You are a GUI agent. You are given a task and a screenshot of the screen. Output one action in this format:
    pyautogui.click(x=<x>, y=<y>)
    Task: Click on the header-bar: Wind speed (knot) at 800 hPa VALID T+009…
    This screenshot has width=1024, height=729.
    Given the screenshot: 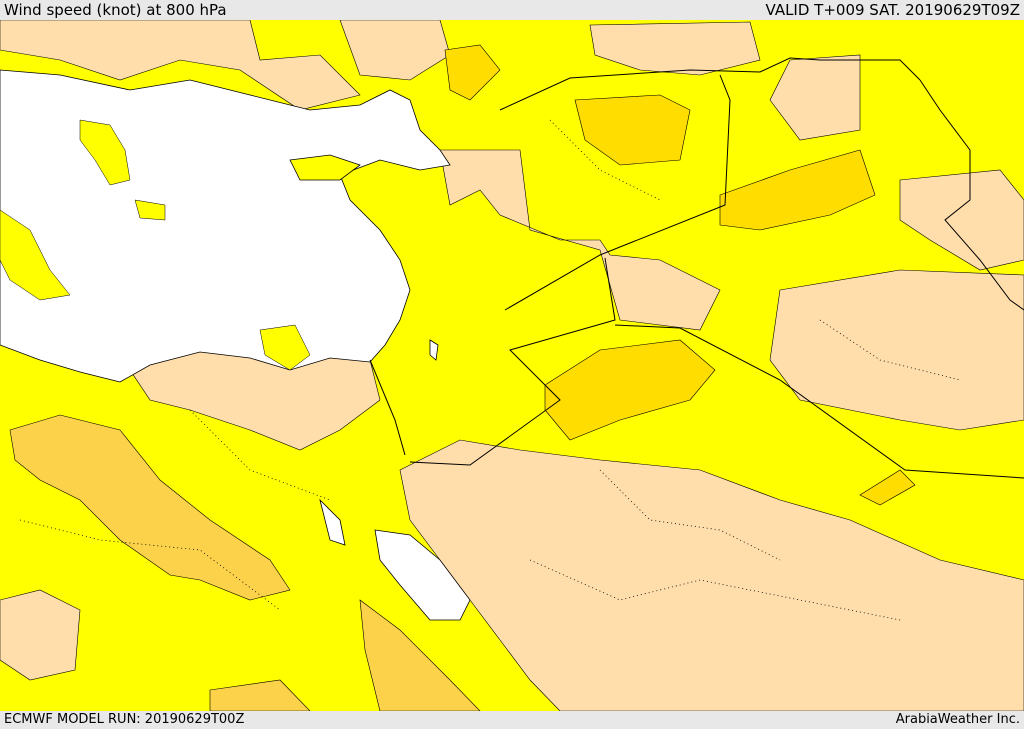 What is the action you would take?
    pyautogui.click(x=512, y=10)
    